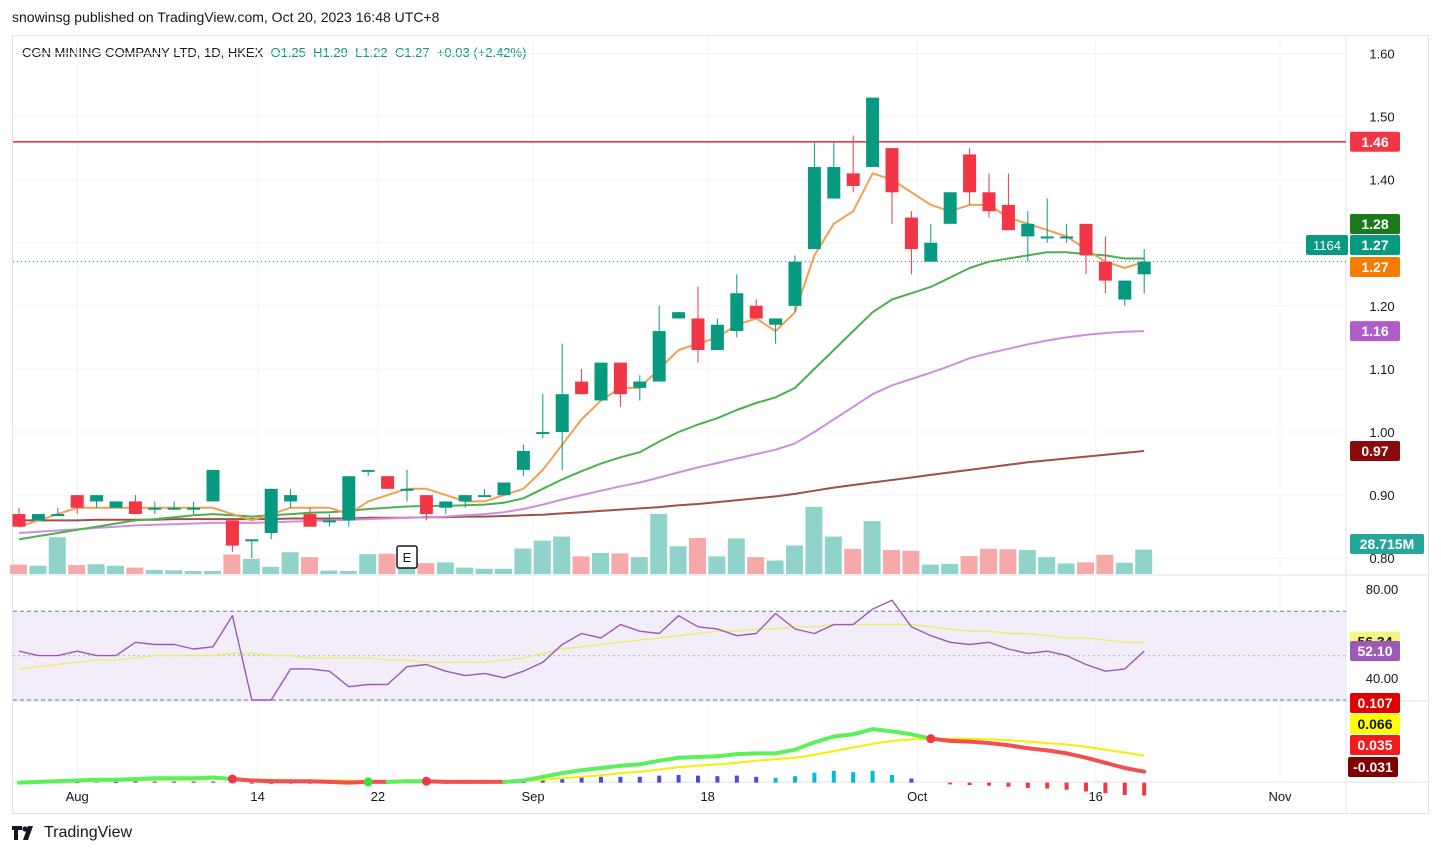 This screenshot has height=857, width=1441. I want to click on ma-long-200-line, so click(582, 486).